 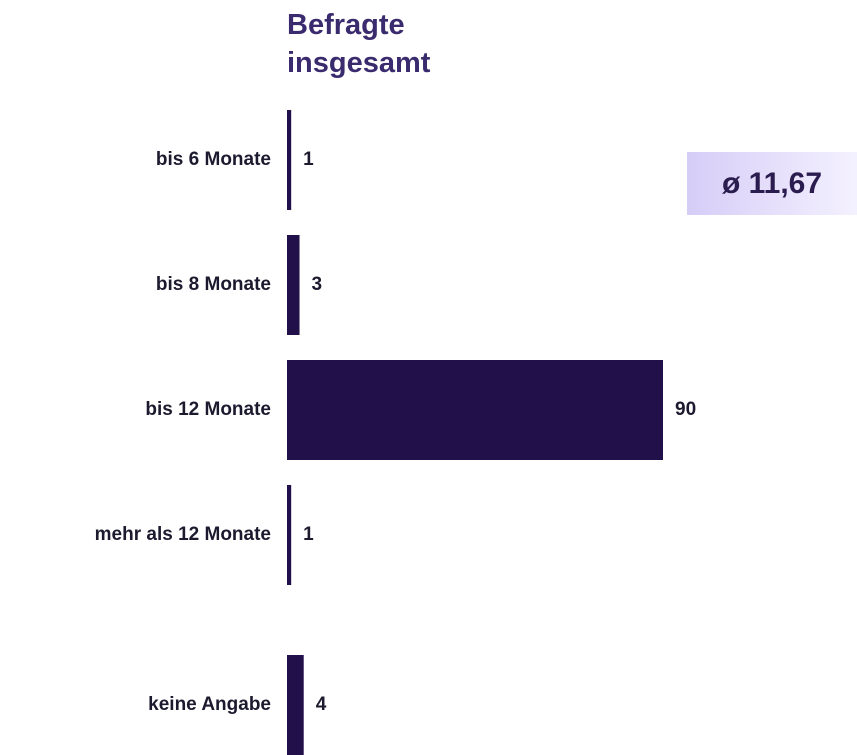 I want to click on category-label: bis 8 Monate, so click(x=213, y=284).